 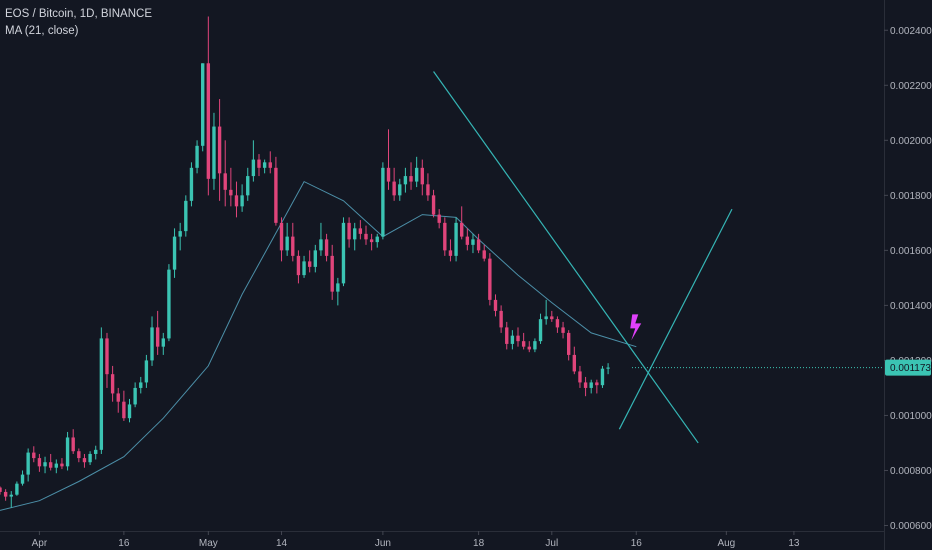 I want to click on indicator-title: MA (21, close), so click(x=42, y=31).